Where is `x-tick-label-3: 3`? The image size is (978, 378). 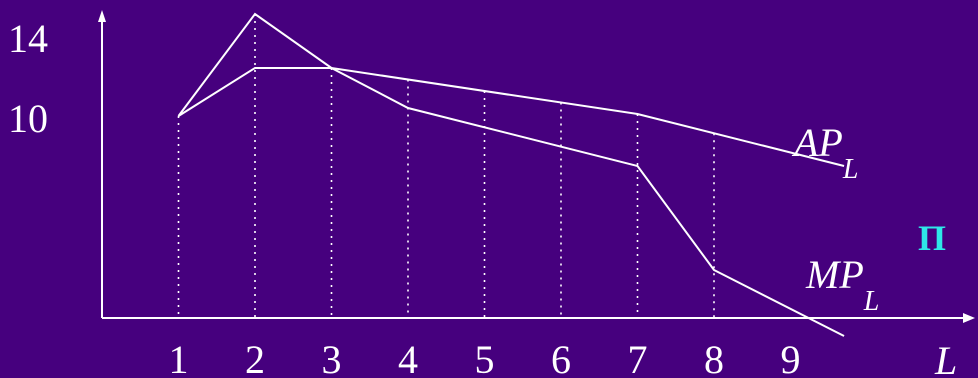 x-tick-label-3: 3 is located at coordinates (332, 357).